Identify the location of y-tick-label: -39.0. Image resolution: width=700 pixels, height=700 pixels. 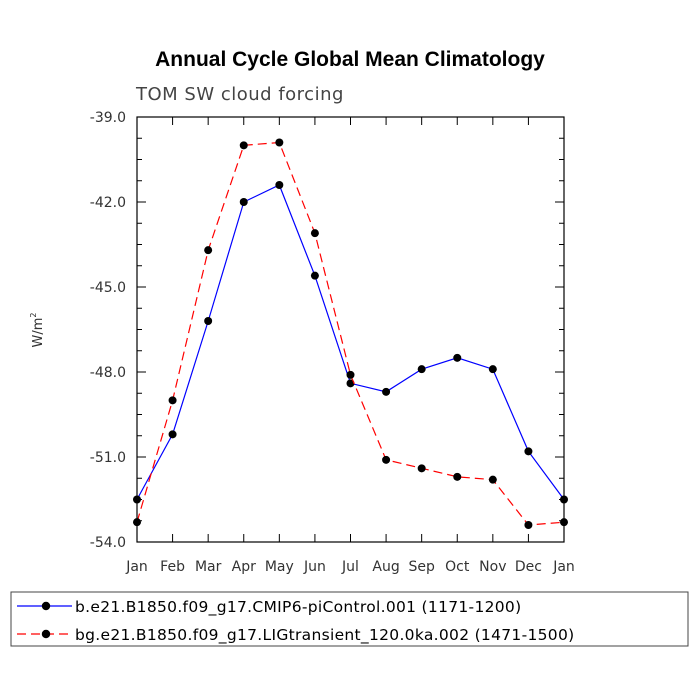
(108, 118).